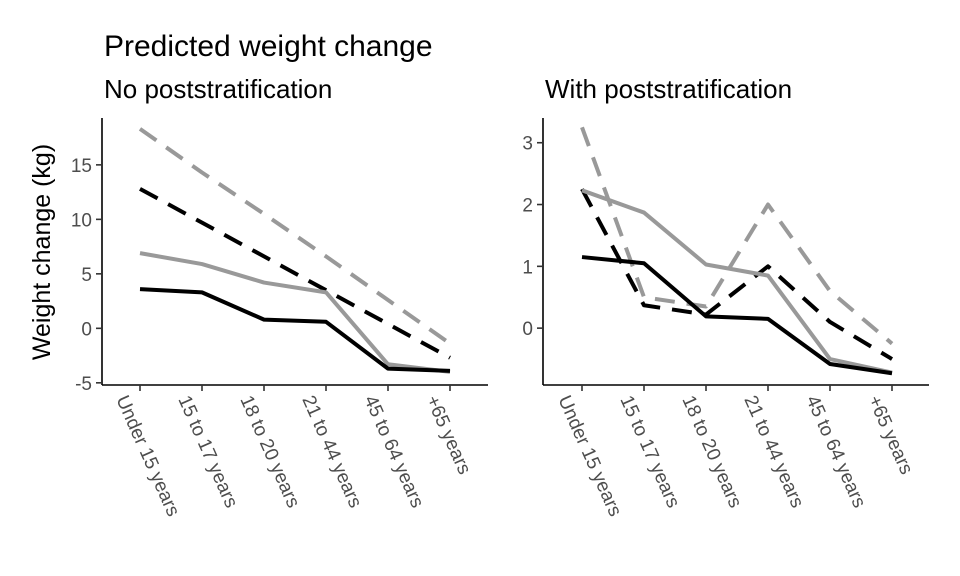  I want to click on panel-title-no-poststratification: No poststratification, so click(218, 89).